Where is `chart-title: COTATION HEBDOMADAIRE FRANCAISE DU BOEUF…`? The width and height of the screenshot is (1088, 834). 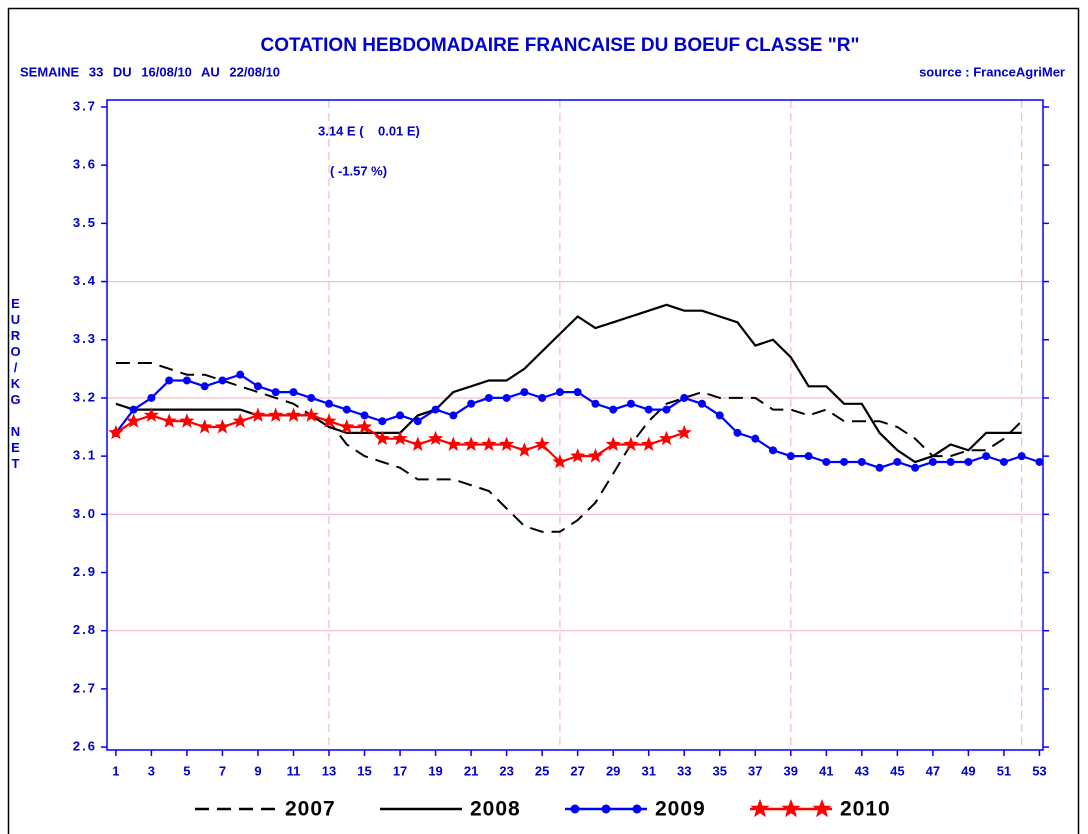 chart-title: COTATION HEBDOMADAIRE FRANCAISE DU BOEUF… is located at coordinates (560, 45).